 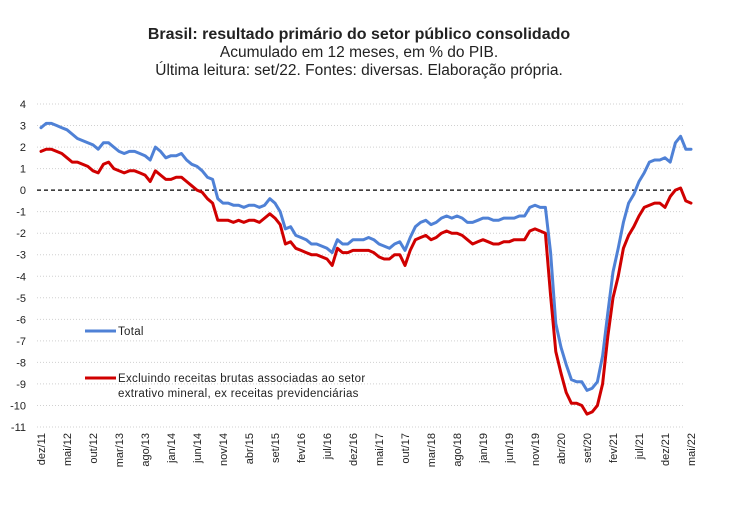 I want to click on y-tick-label: 4, so click(x=23, y=105).